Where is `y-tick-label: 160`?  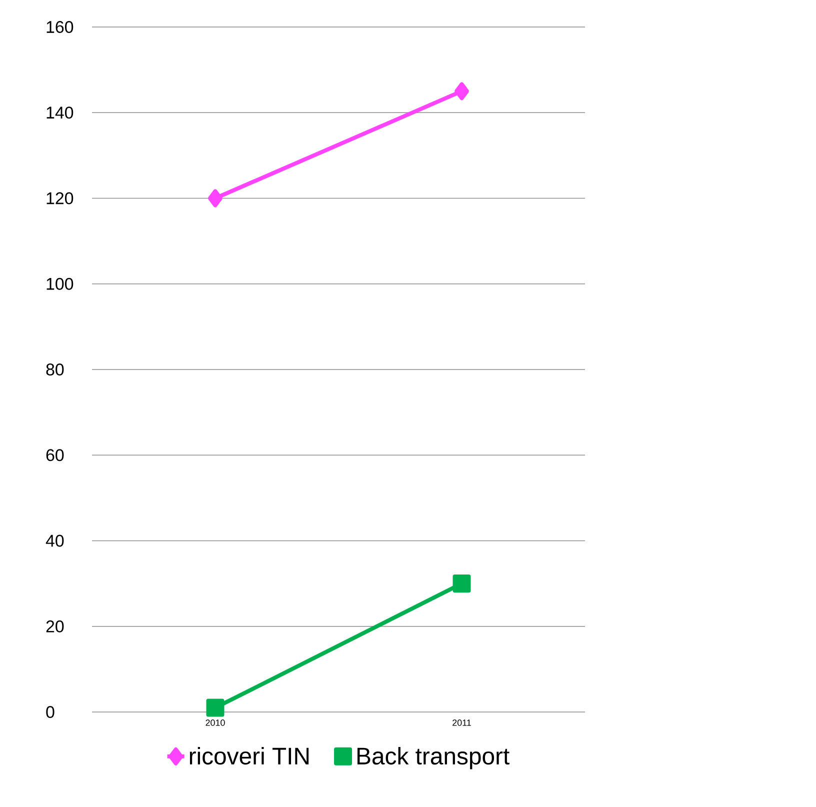 y-tick-label: 160 is located at coordinates (60, 26).